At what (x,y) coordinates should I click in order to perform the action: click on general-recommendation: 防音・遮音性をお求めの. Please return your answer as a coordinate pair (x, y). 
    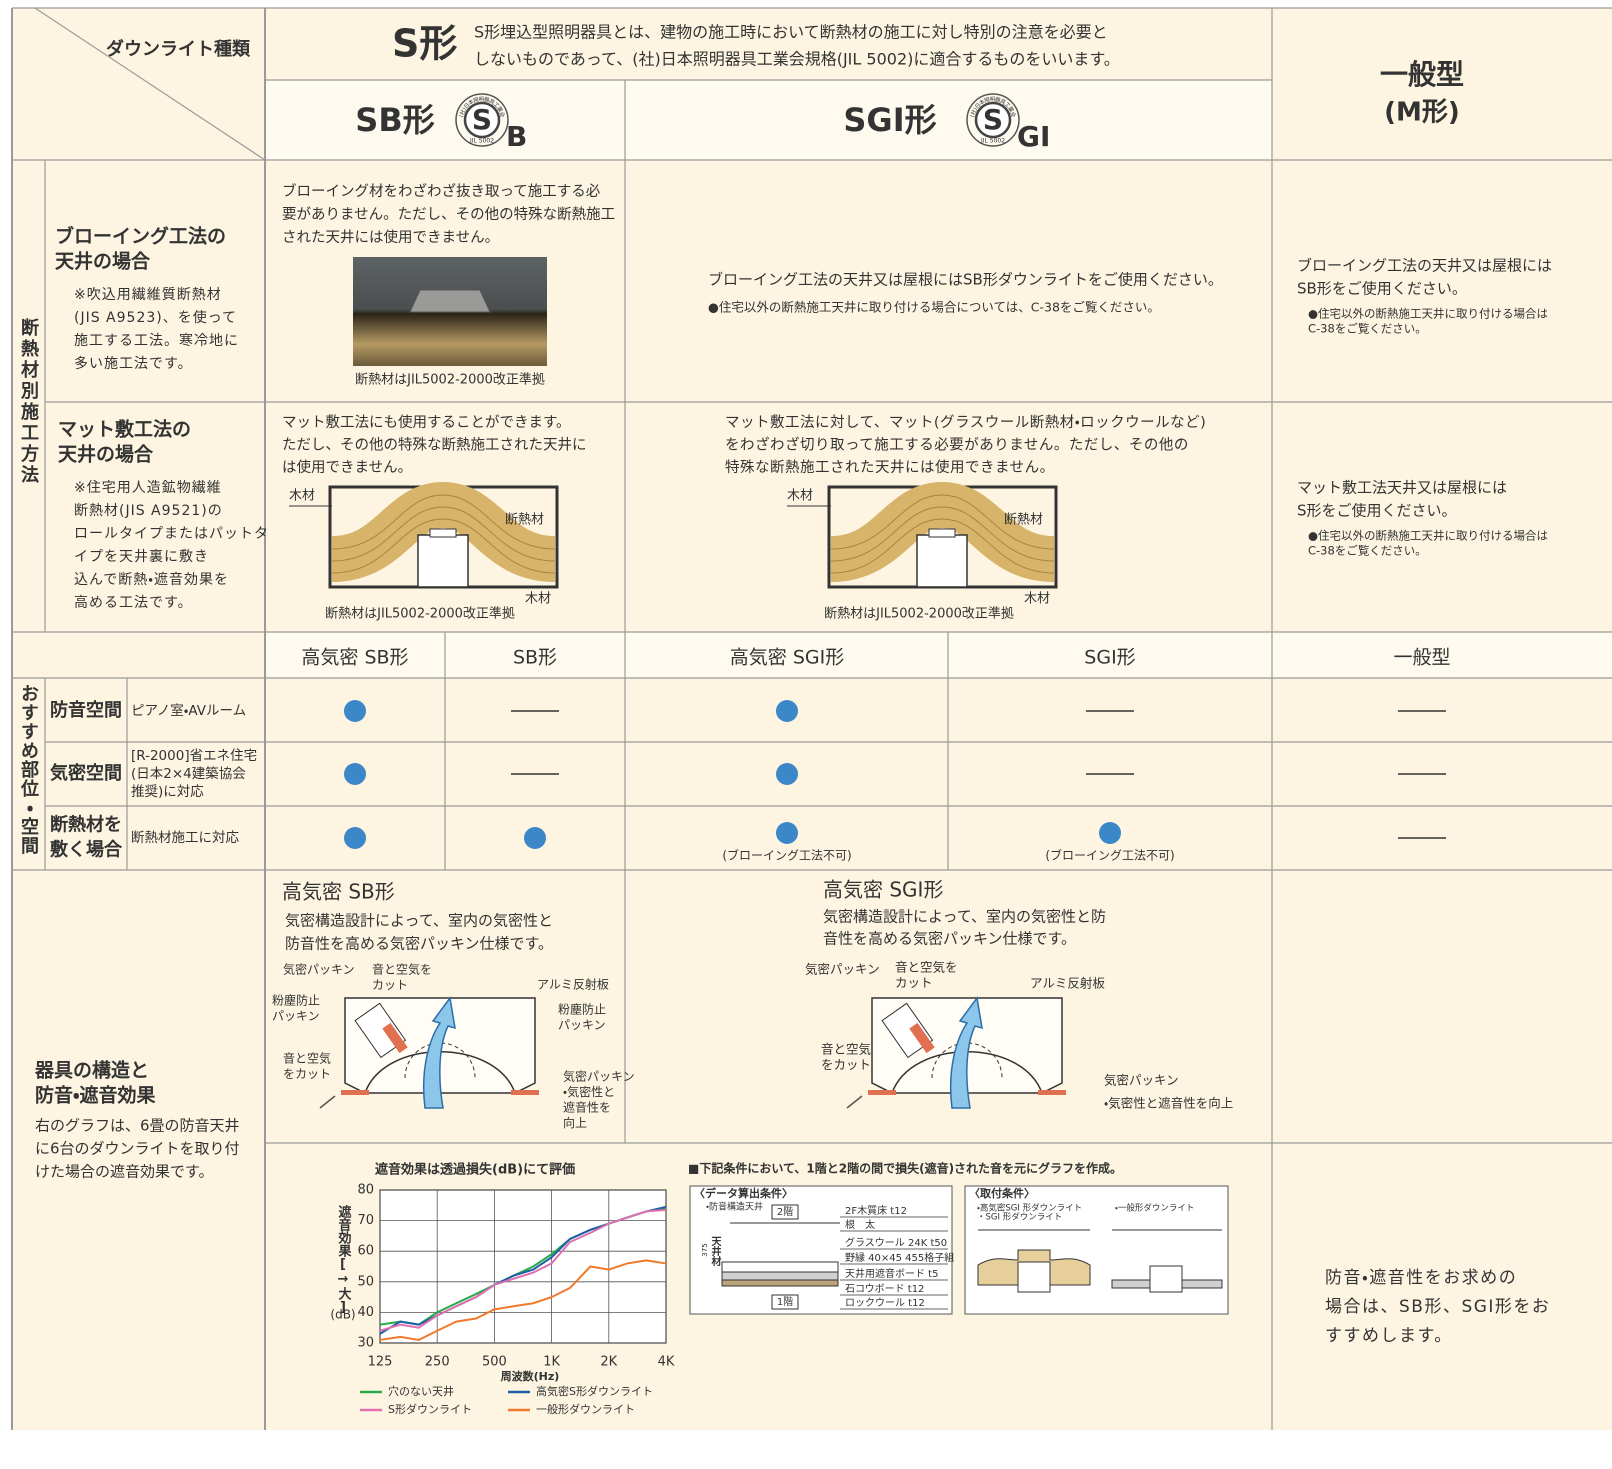
    Looking at the image, I should click on (1421, 1278).